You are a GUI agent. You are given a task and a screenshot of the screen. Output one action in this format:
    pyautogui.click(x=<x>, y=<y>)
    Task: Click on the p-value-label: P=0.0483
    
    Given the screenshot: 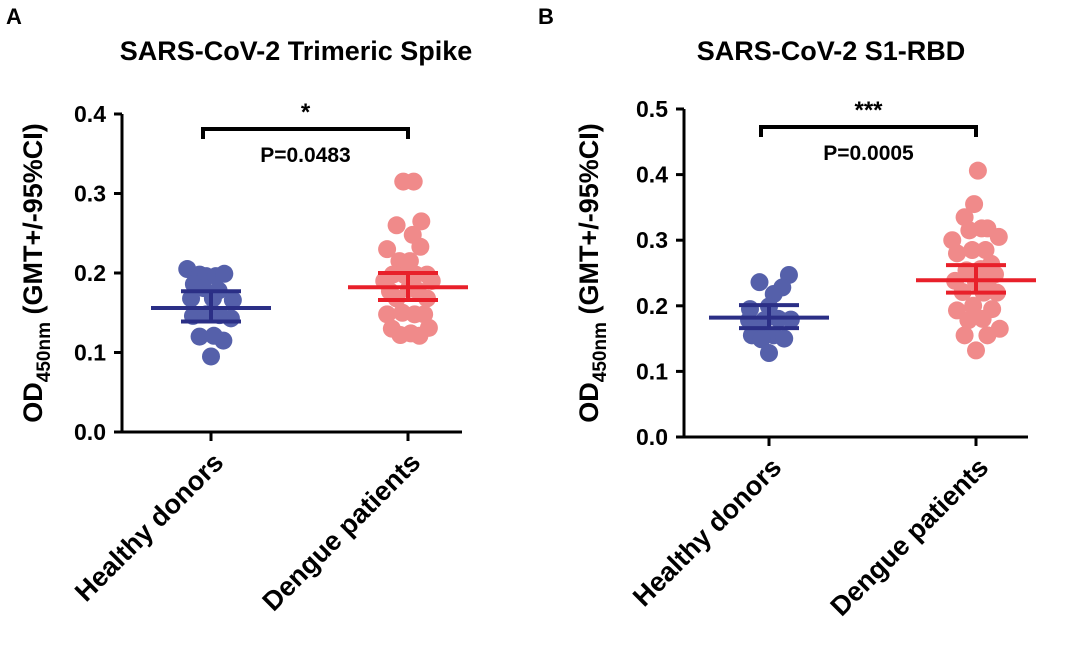 What is the action you would take?
    pyautogui.click(x=305, y=155)
    